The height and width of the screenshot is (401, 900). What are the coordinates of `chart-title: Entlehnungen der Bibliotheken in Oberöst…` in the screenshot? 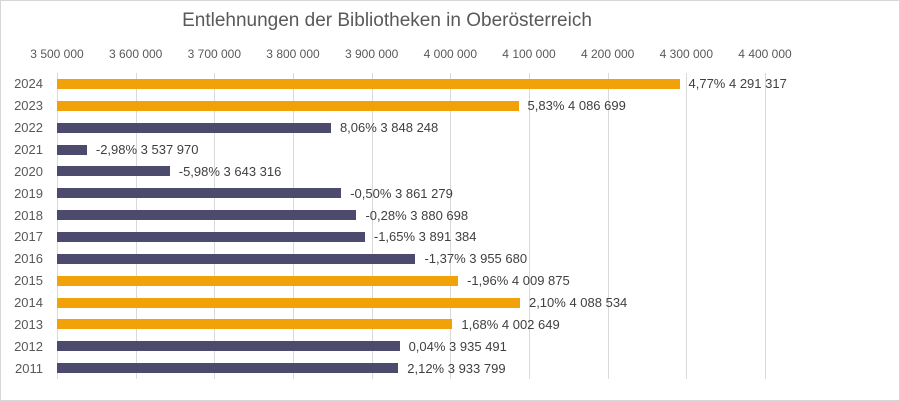 It's located at (387, 20).